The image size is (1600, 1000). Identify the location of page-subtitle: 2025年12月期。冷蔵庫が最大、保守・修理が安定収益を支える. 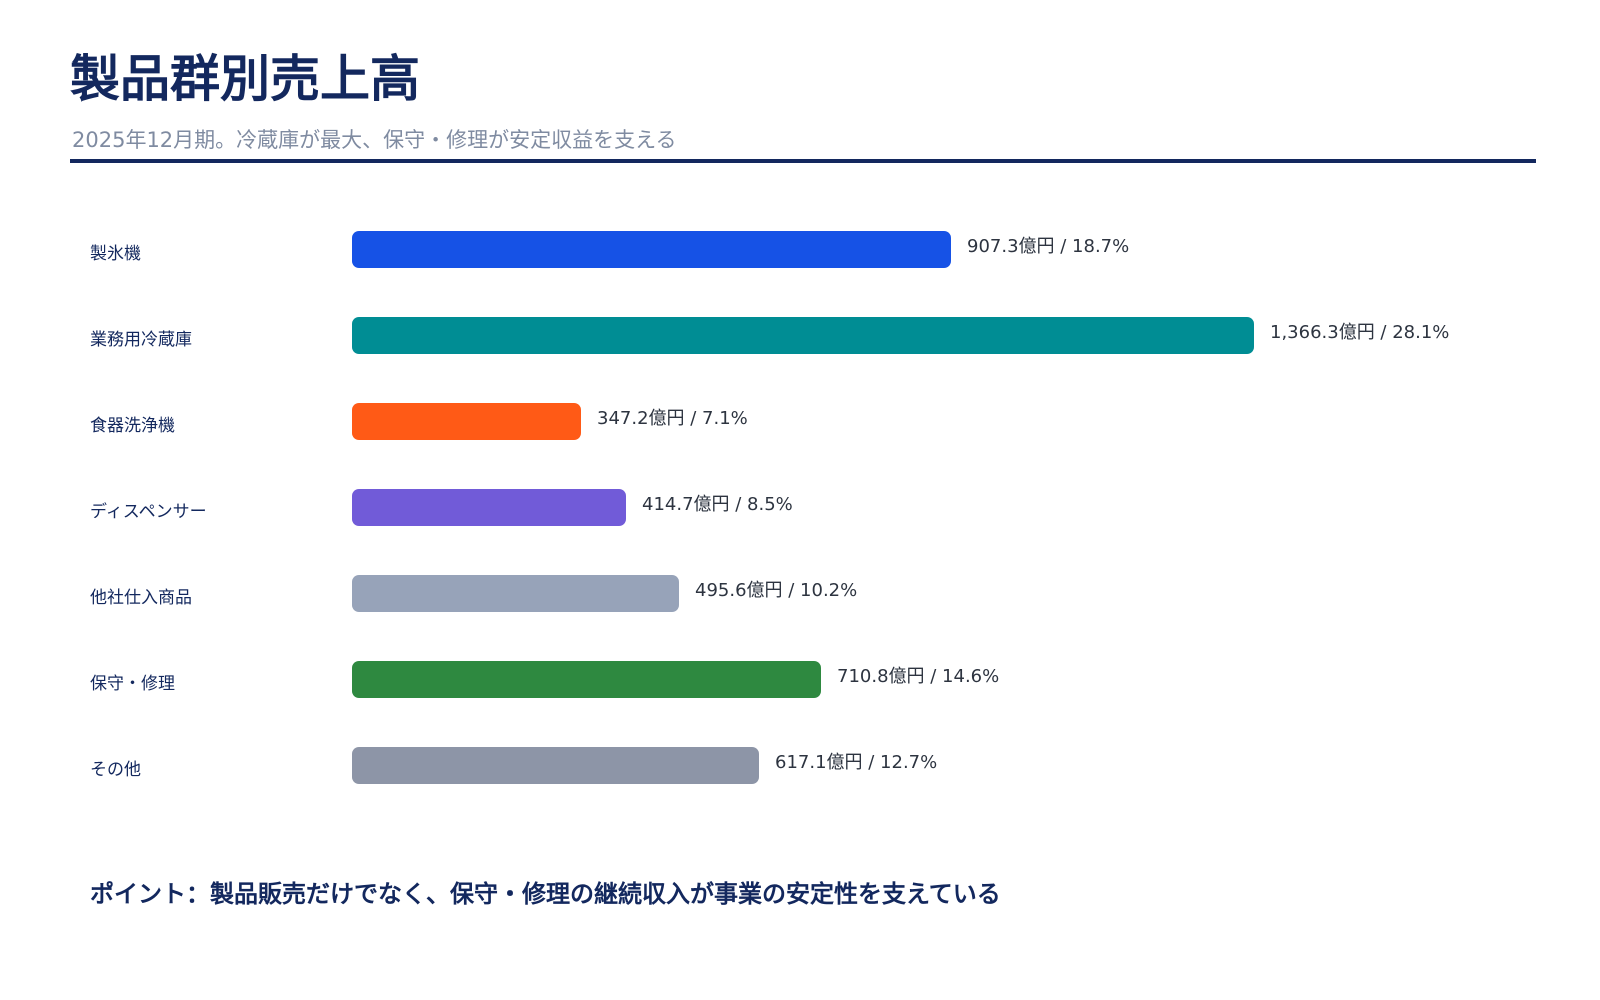
(374, 140).